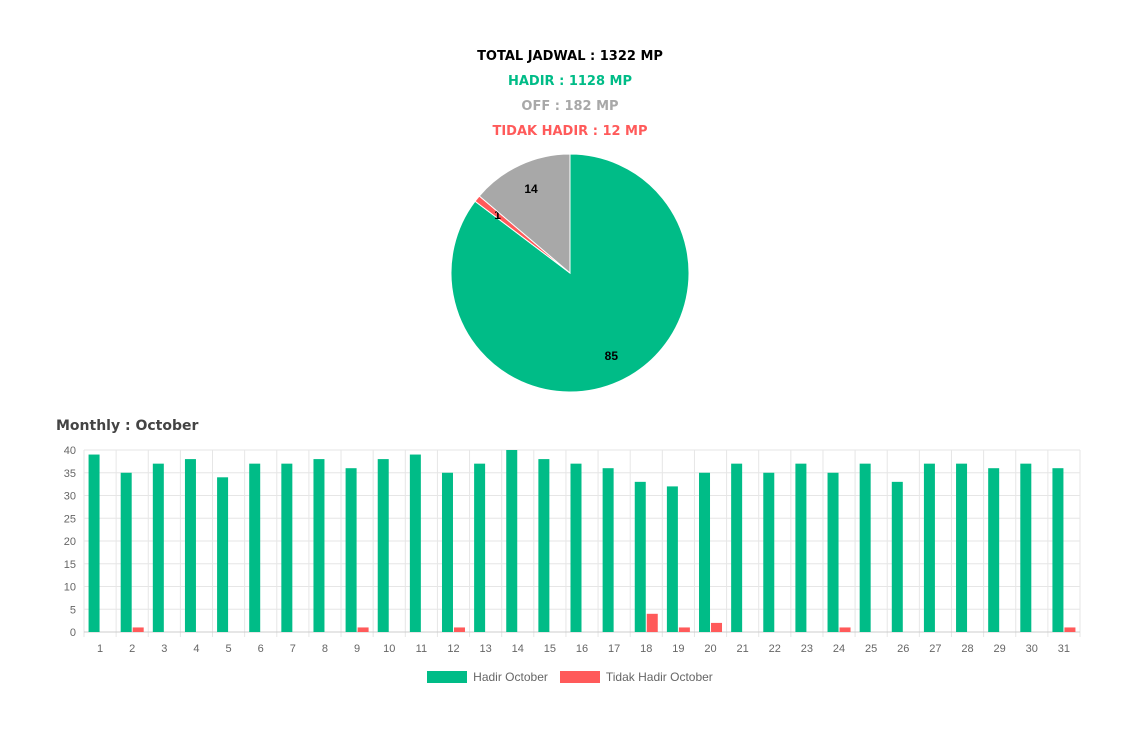  What do you see at coordinates (261, 649) in the screenshot?
I see `x-tick-label: 6` at bounding box center [261, 649].